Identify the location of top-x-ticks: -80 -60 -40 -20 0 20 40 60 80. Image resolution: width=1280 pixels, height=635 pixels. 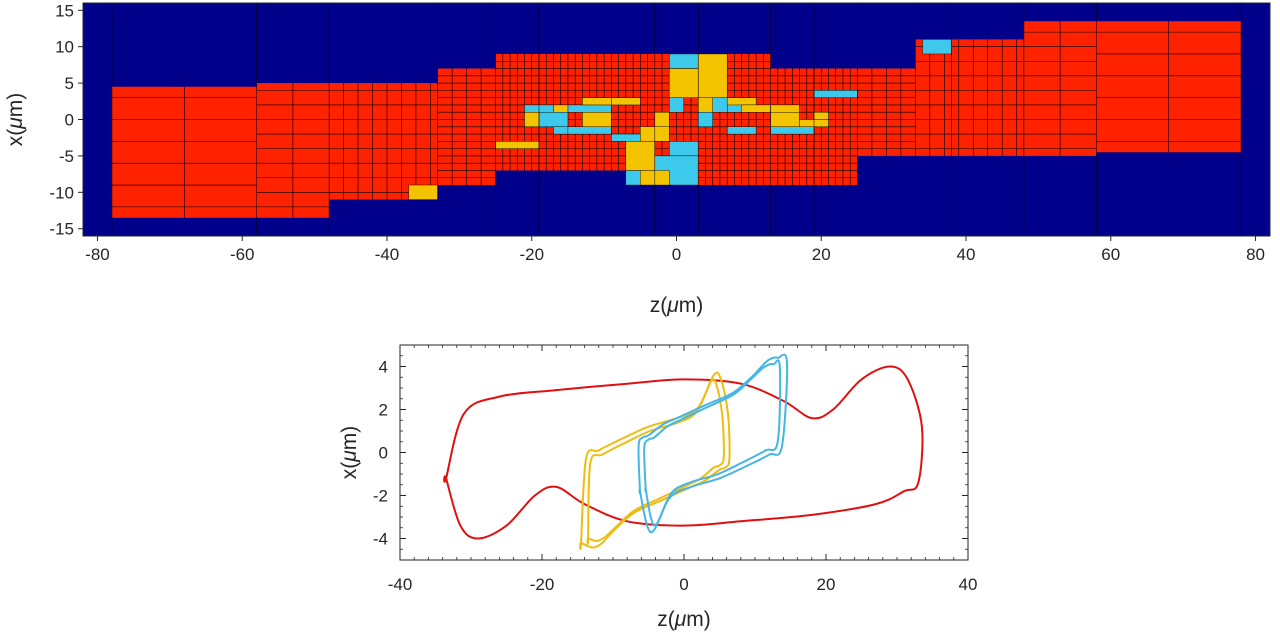
(675, 250).